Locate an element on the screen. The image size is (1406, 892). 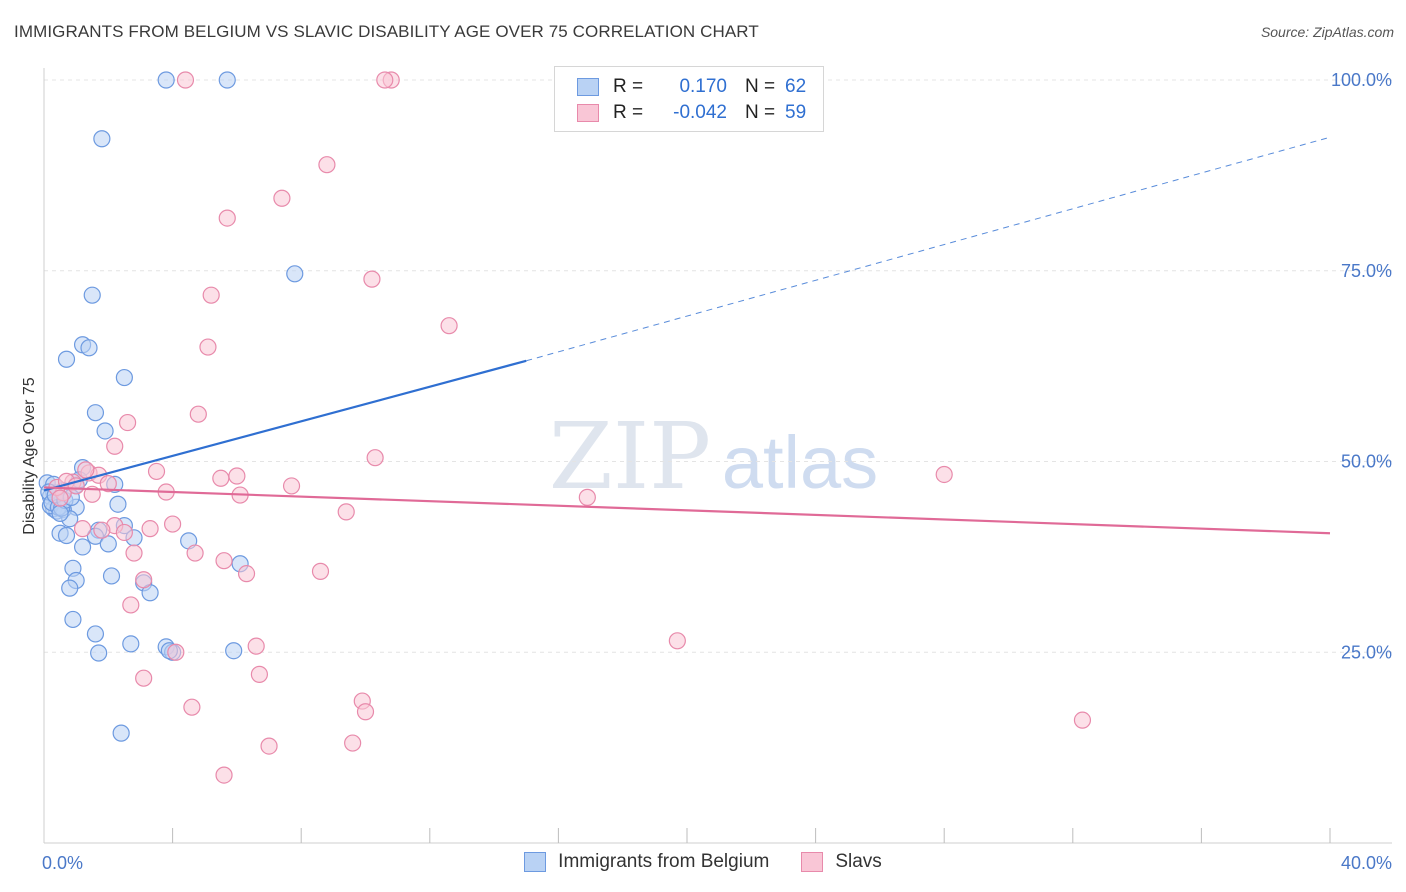
y-axis-label: Disability Age Over 75 is located at coordinates (29, 456).